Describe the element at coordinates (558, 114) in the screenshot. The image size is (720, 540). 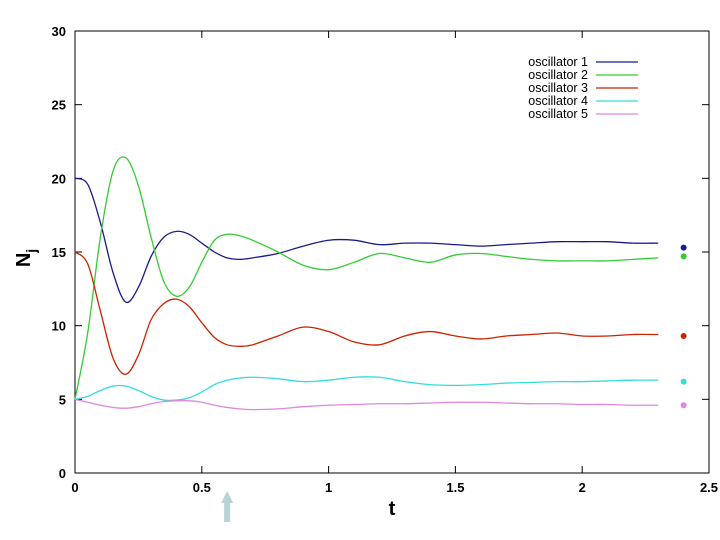
I see `legend-label-oscillator-5: oscillator 5` at that location.